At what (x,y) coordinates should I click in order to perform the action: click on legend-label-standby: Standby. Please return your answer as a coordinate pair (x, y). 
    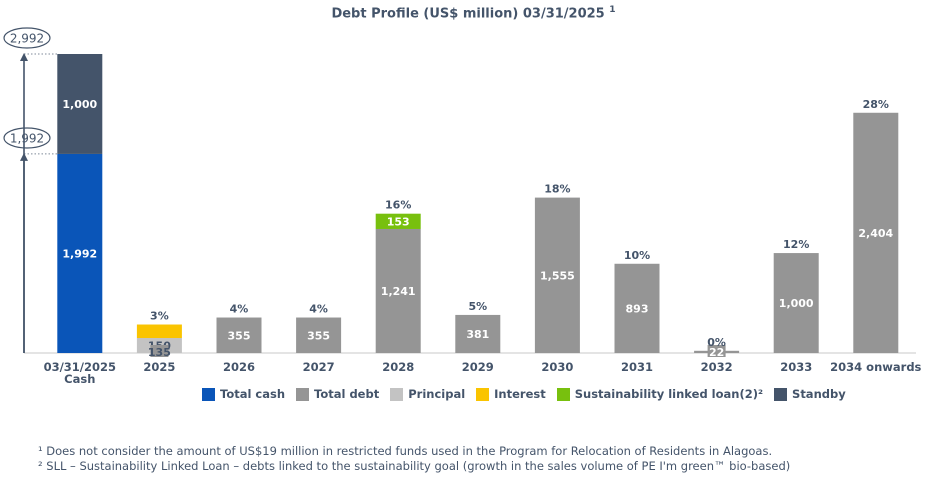
    Looking at the image, I should click on (819, 394).